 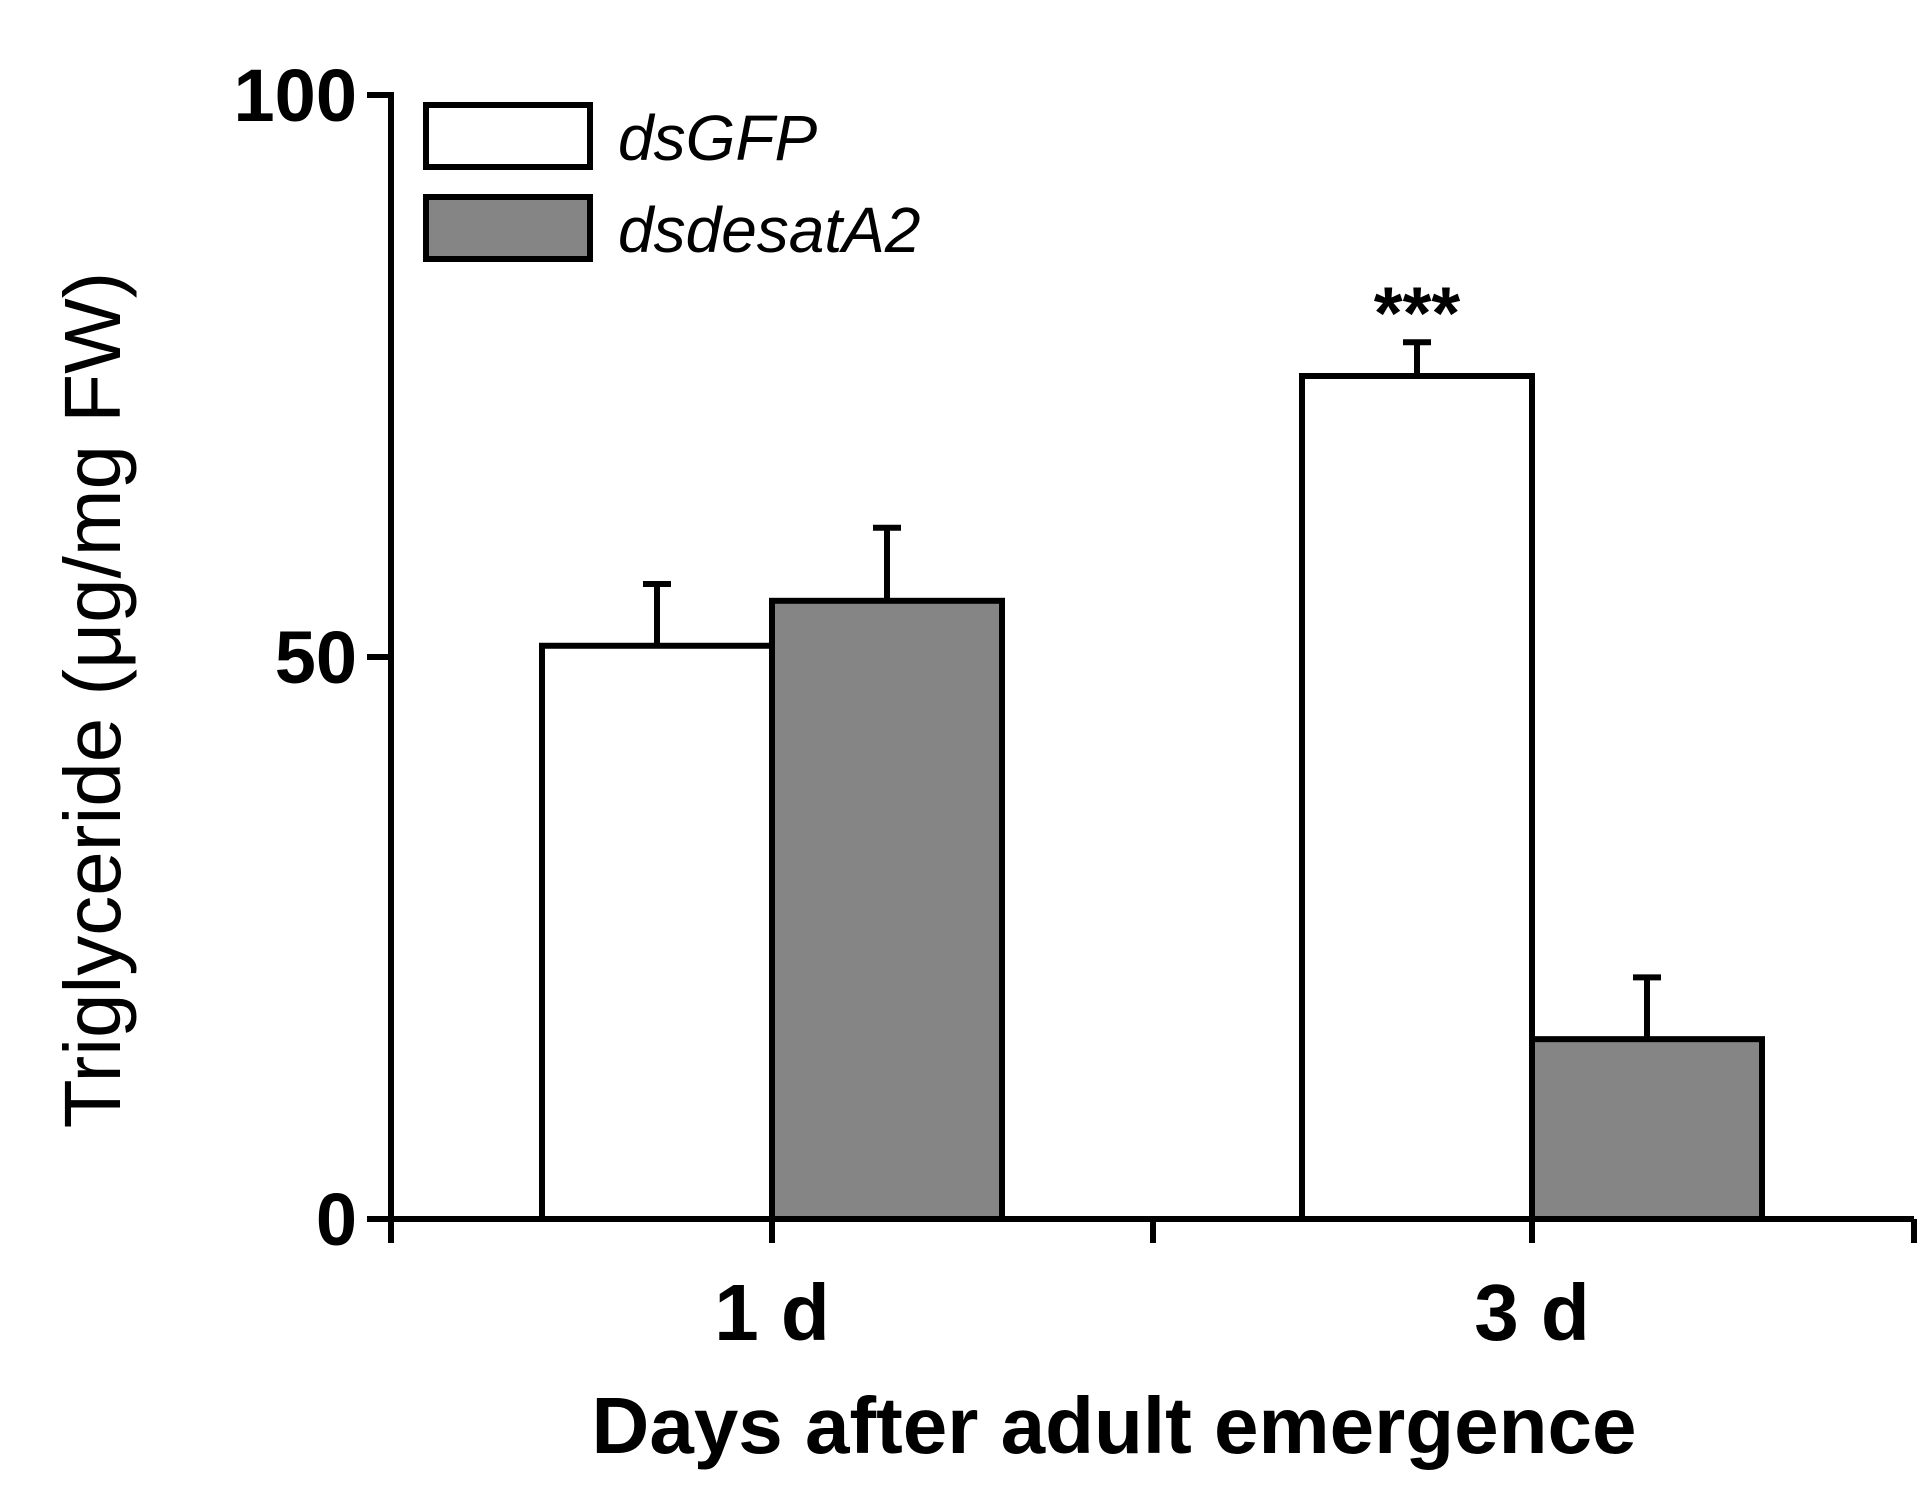 What do you see at coordinates (671, 184) in the screenshot?
I see `legend: dsGFP dsdesatA2` at bounding box center [671, 184].